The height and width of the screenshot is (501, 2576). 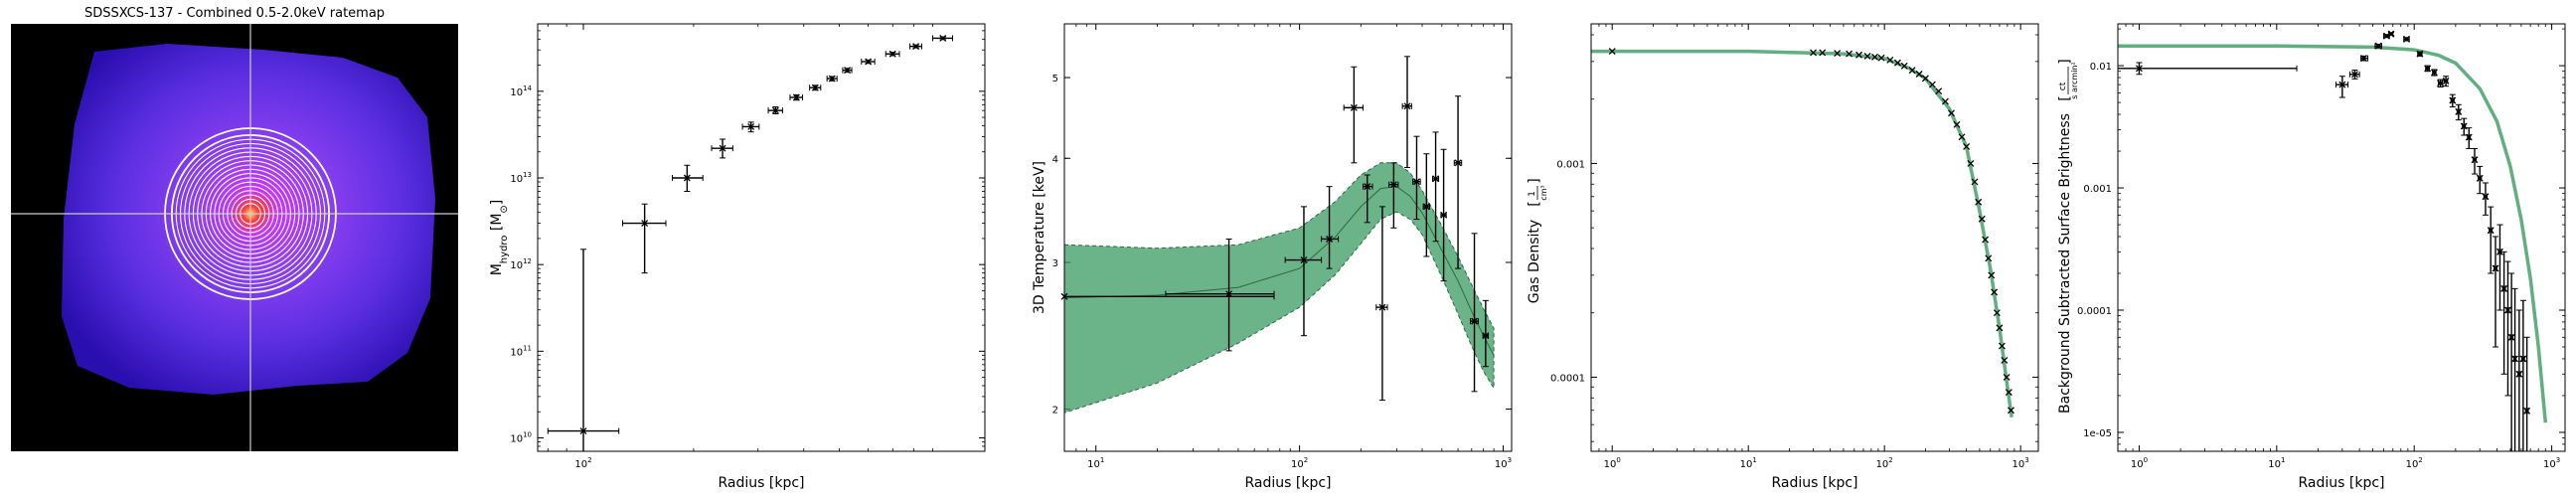 I want to click on surface-brightness-frame, so click(x=2341, y=237).